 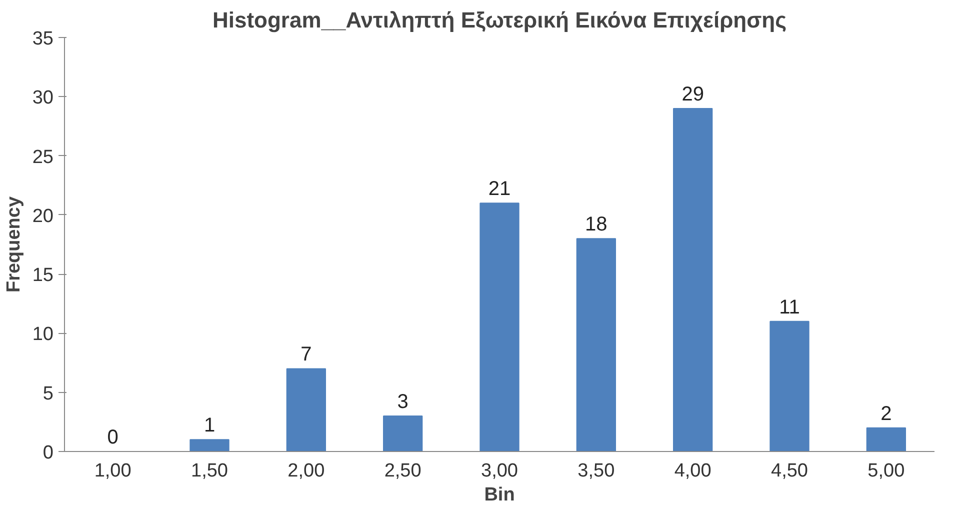 I want to click on x-tick-label: 3,50, so click(x=596, y=471).